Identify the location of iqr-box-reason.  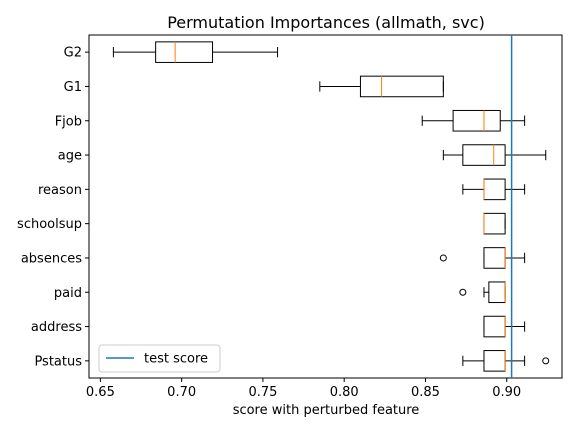
(494, 189).